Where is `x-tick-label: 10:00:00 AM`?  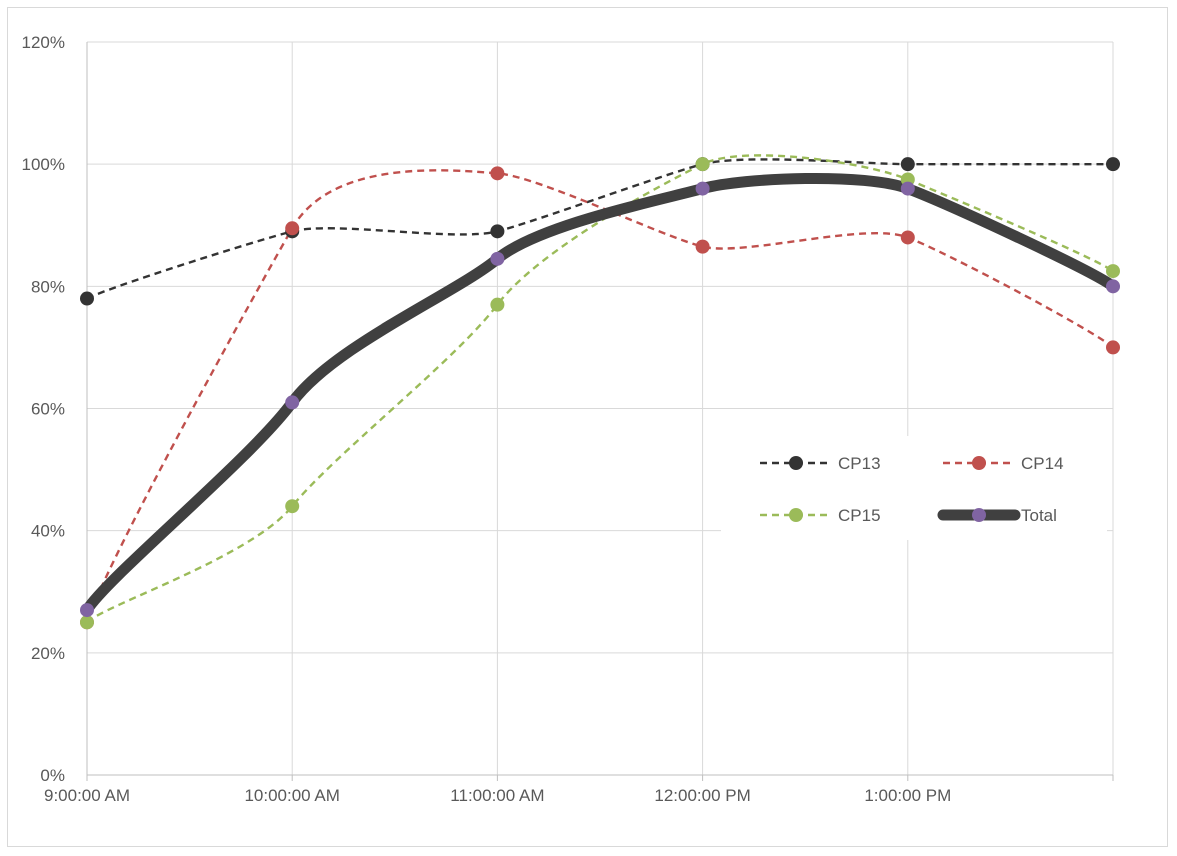
x-tick-label: 10:00:00 AM is located at coordinates (291, 795).